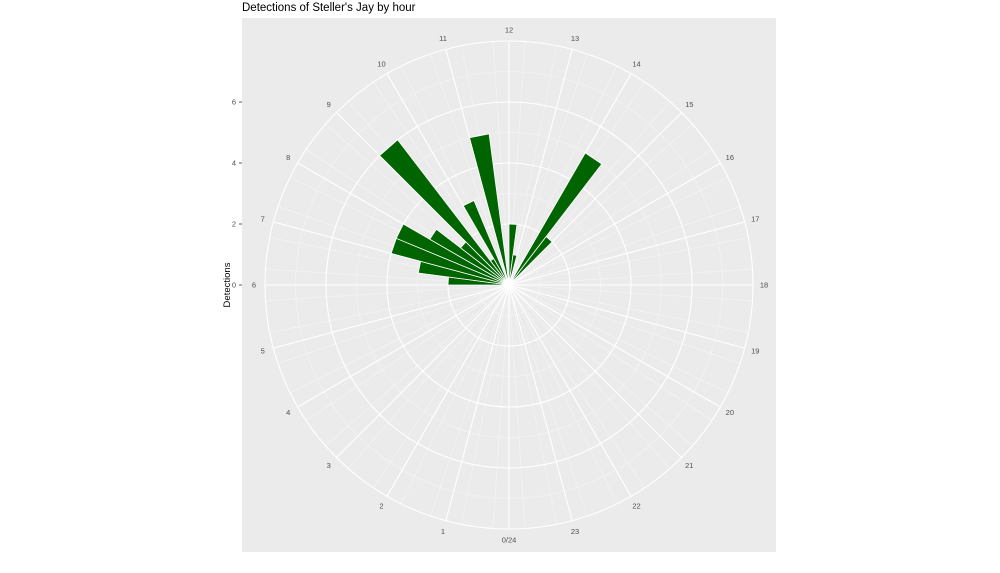 The image size is (1000, 573). What do you see at coordinates (227, 284) in the screenshot?
I see `y-axis-label: Detections` at bounding box center [227, 284].